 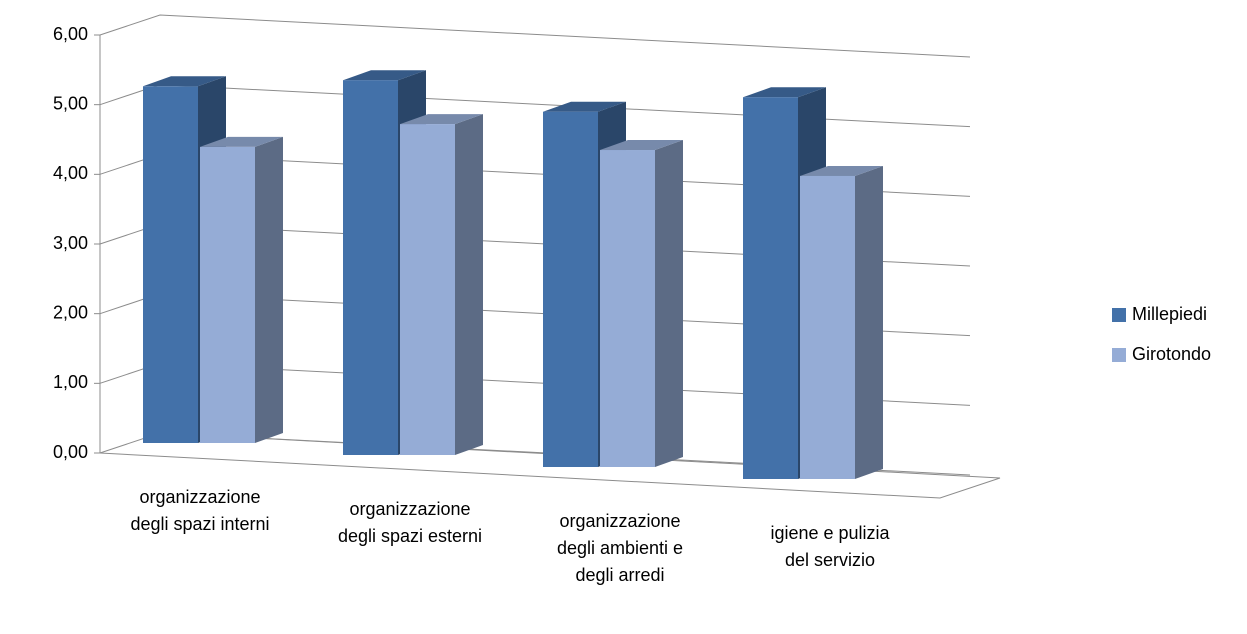 I want to click on y-tick-label: 6,00, so click(x=70, y=34).